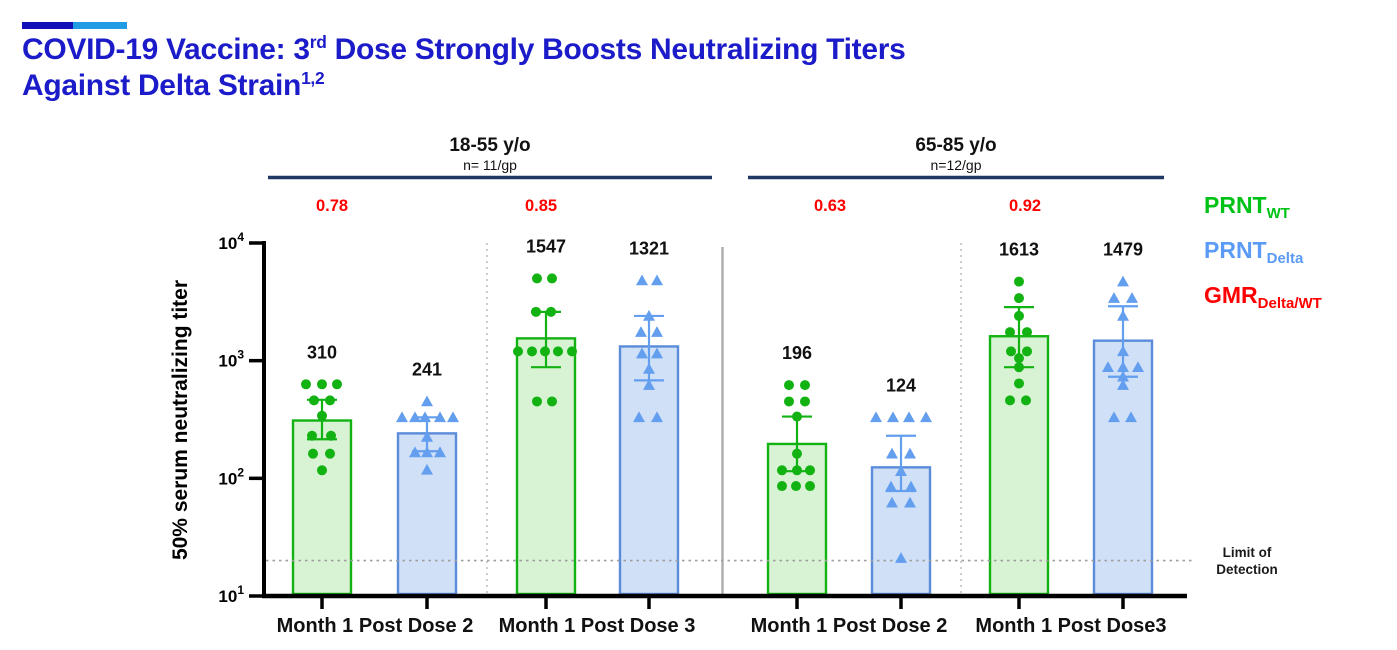 This screenshot has width=1397, height=650. What do you see at coordinates (546, 246) in the screenshot?
I see `bar-value-label-2: 1547` at bounding box center [546, 246].